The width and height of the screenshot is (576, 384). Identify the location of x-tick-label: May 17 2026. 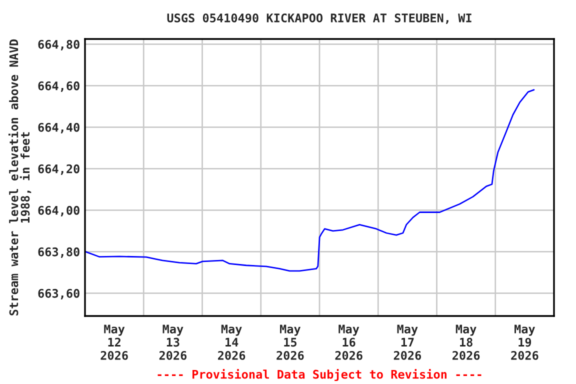
(408, 342).